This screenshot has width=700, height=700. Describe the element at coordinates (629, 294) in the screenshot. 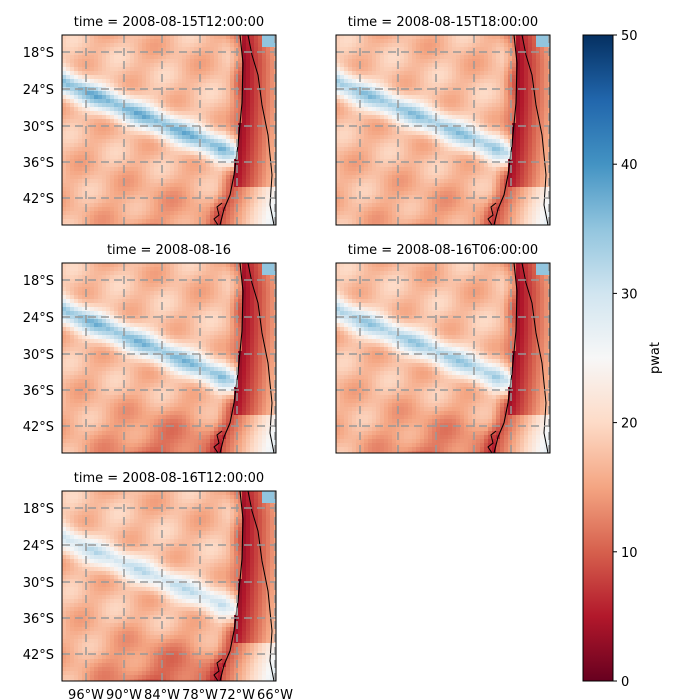

I see `colorbar-tick-label: 30` at that location.